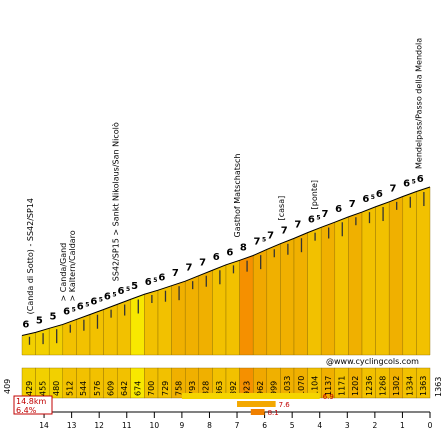 The width and height of the screenshot is (445, 433). I want to click on elevation-label: 674, so click(138, 388).